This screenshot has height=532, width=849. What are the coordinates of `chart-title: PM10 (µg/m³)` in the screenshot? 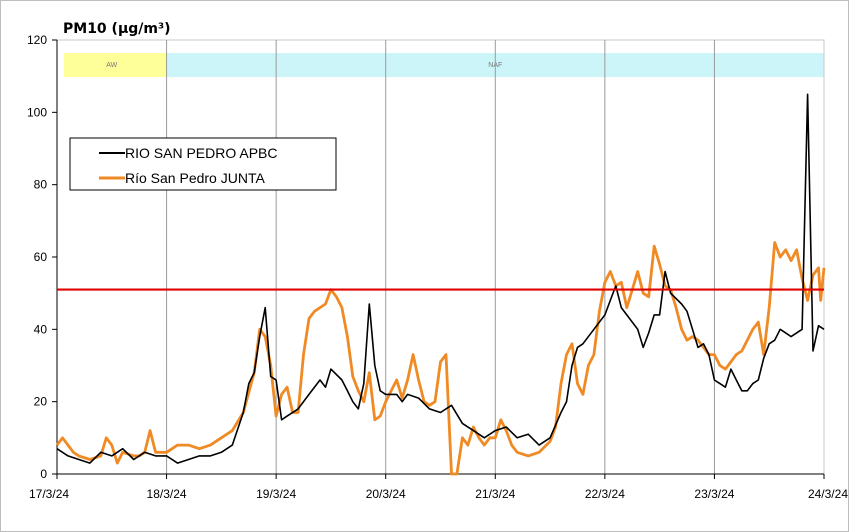 It's located at (117, 29).